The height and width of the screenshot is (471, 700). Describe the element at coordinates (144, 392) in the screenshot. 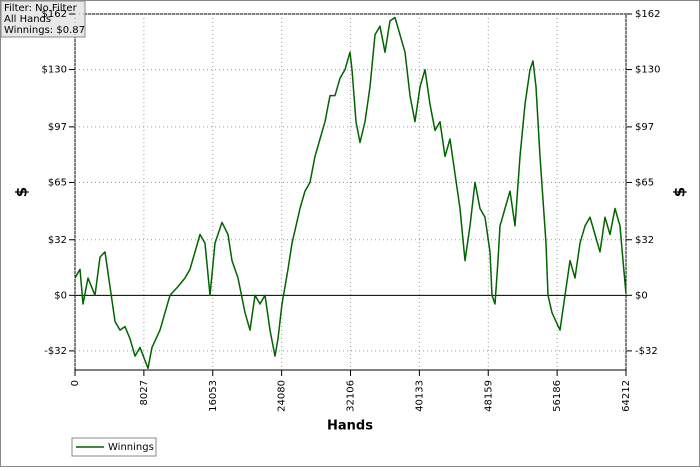

I see `x-tick-label: 8027` at that location.